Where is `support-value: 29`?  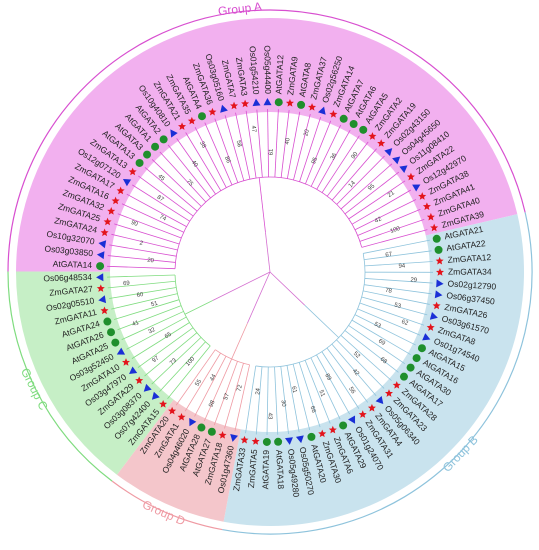
support-value: 29 is located at coordinates (414, 280).